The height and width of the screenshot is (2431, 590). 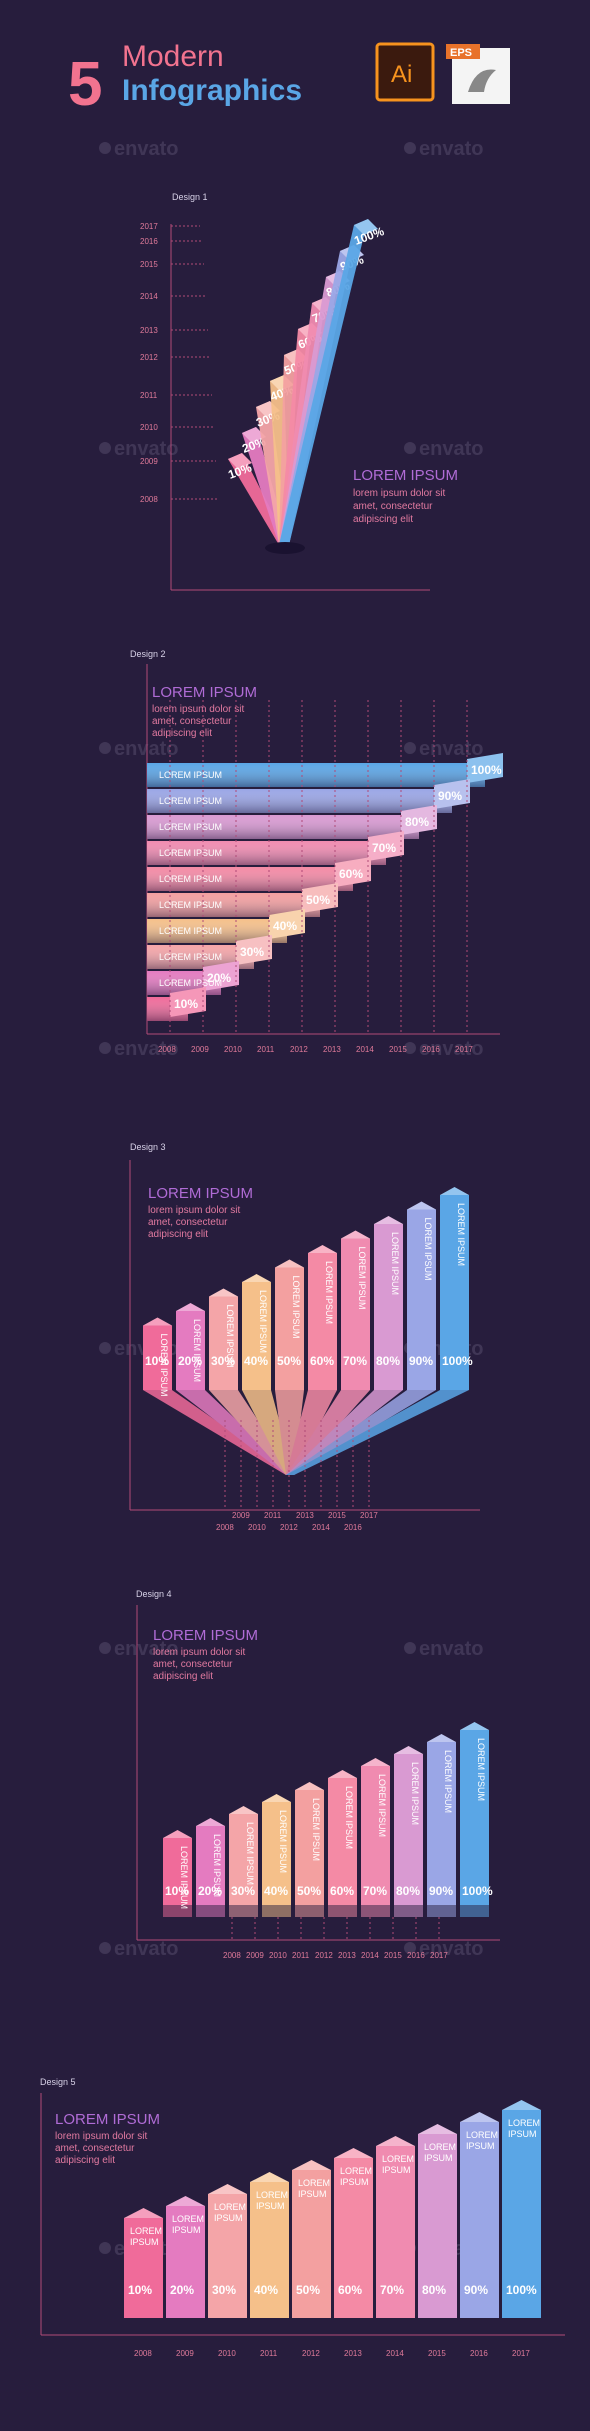 I want to click on stepped-bar-percent: 70%, so click(x=392, y=2290).